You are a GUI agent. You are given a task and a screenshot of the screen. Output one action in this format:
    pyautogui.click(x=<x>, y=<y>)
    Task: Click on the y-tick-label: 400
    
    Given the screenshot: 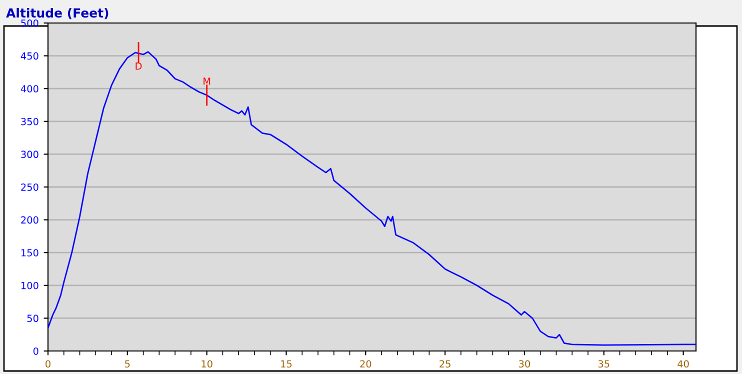 What is the action you would take?
    pyautogui.click(x=29, y=88)
    